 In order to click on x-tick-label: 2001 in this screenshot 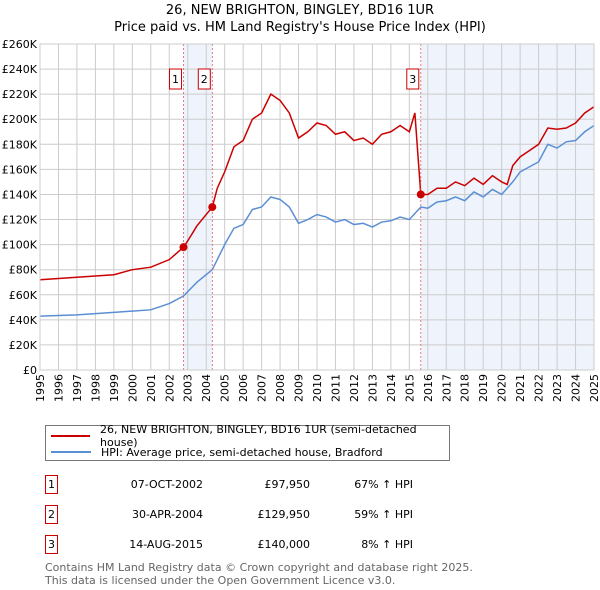, I will do `click(151, 388)`.